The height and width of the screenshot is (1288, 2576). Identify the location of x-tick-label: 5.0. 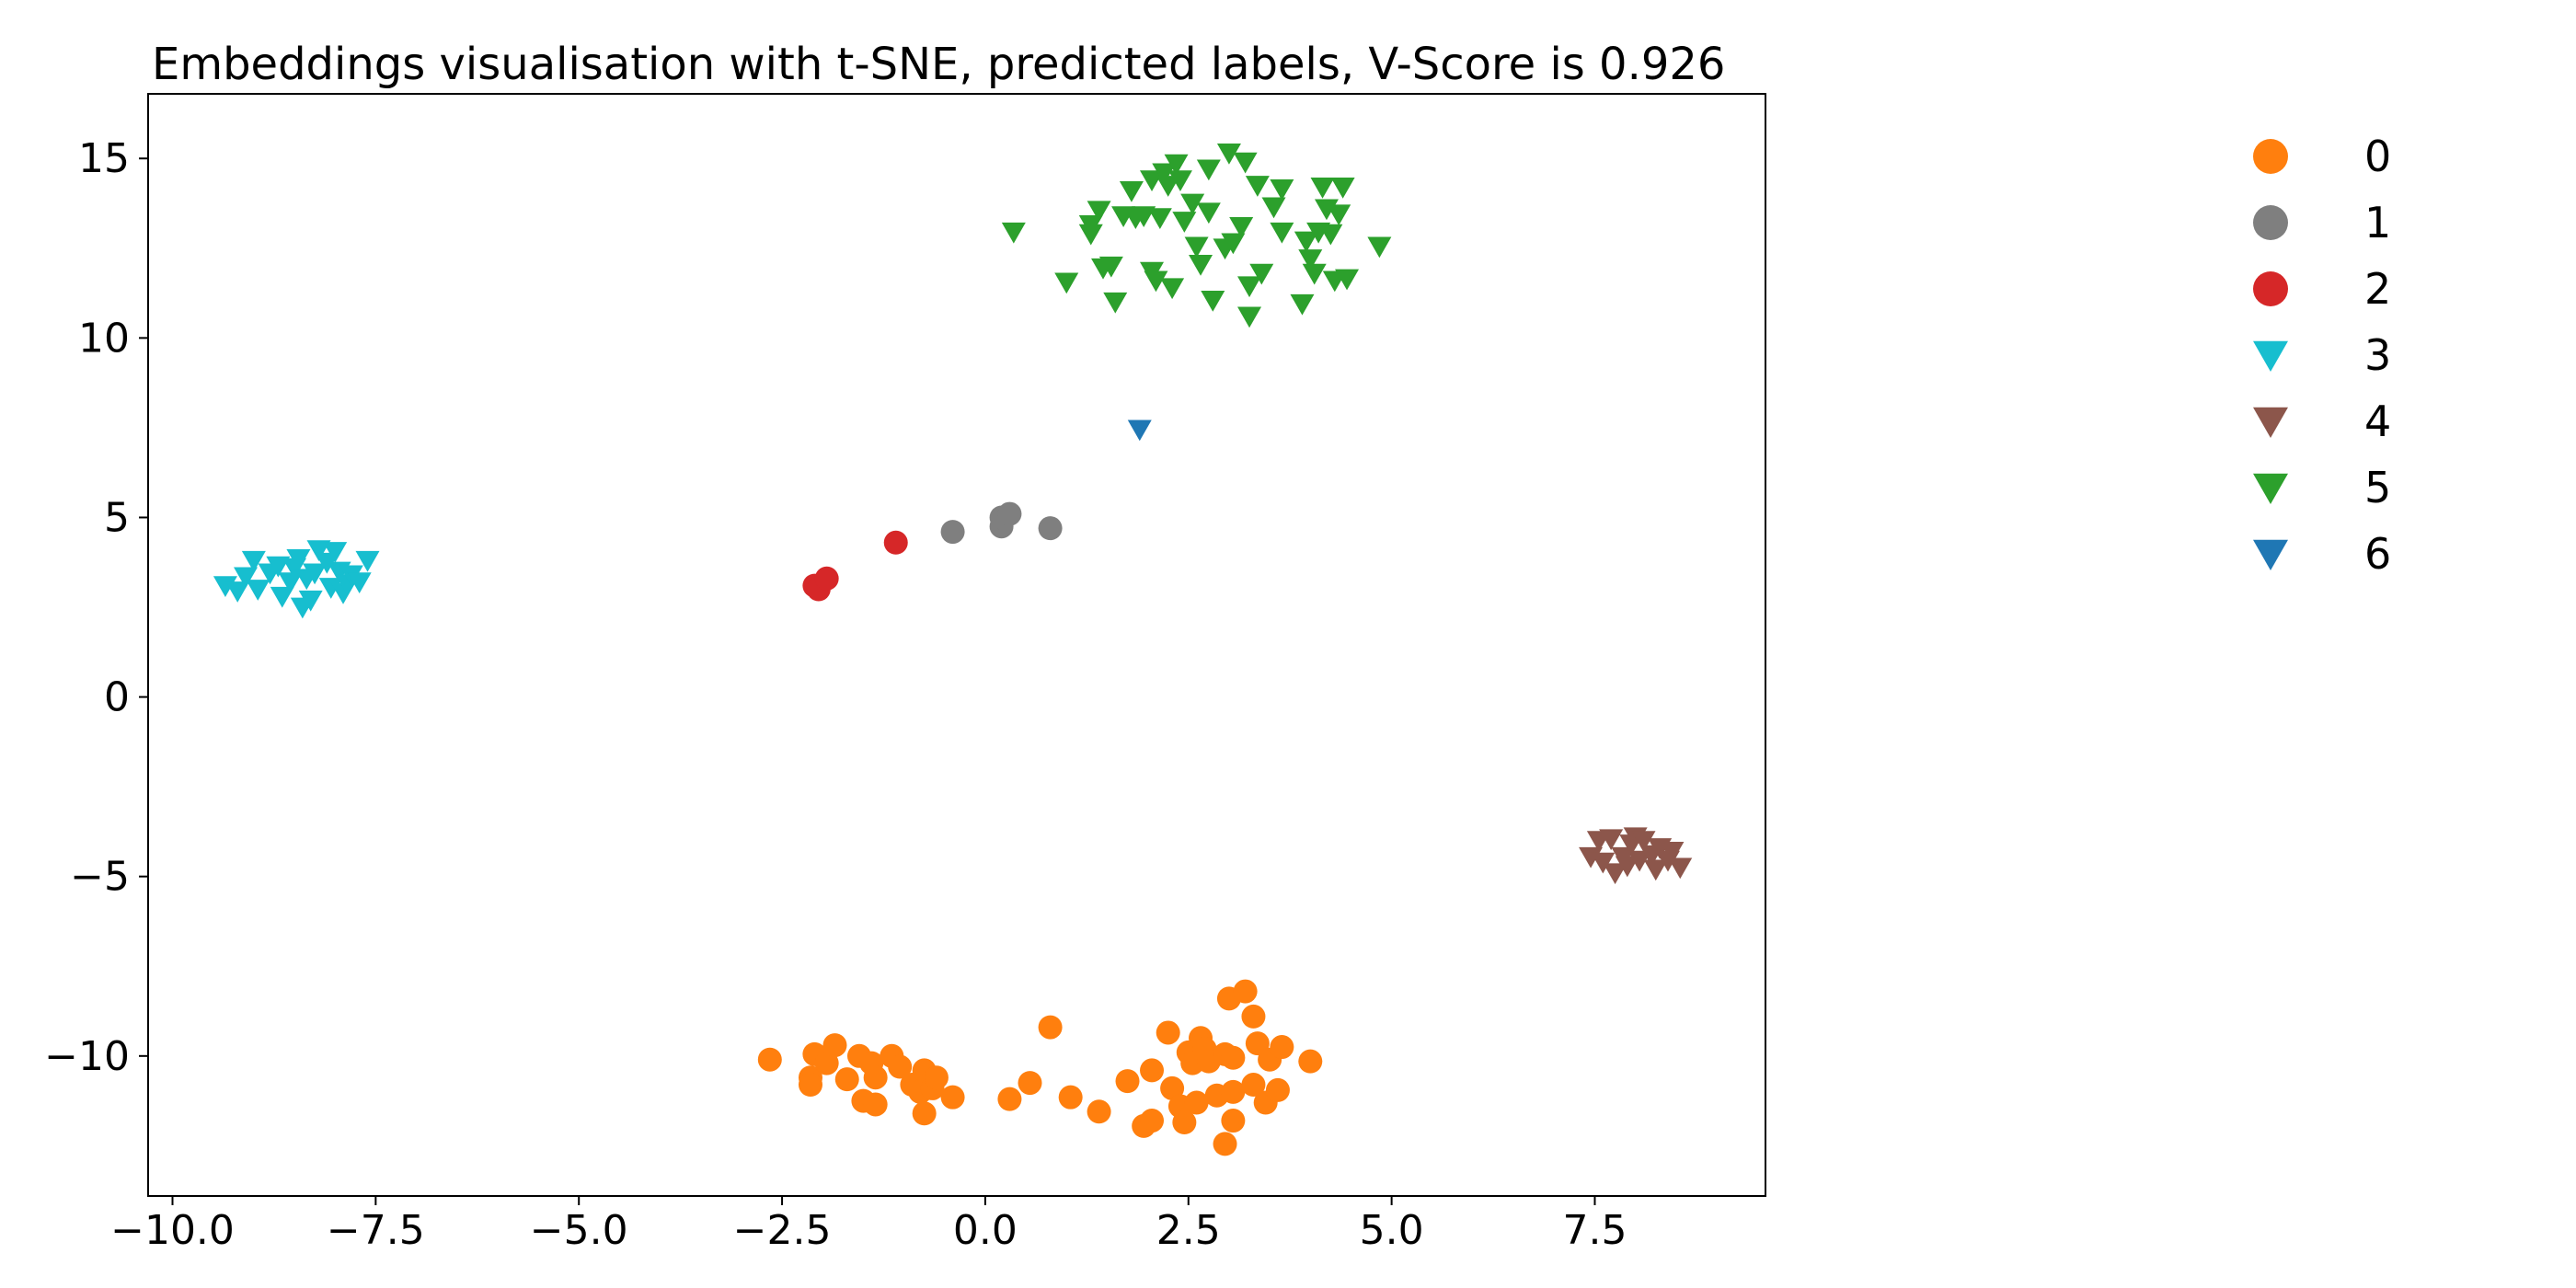
(1392, 1230).